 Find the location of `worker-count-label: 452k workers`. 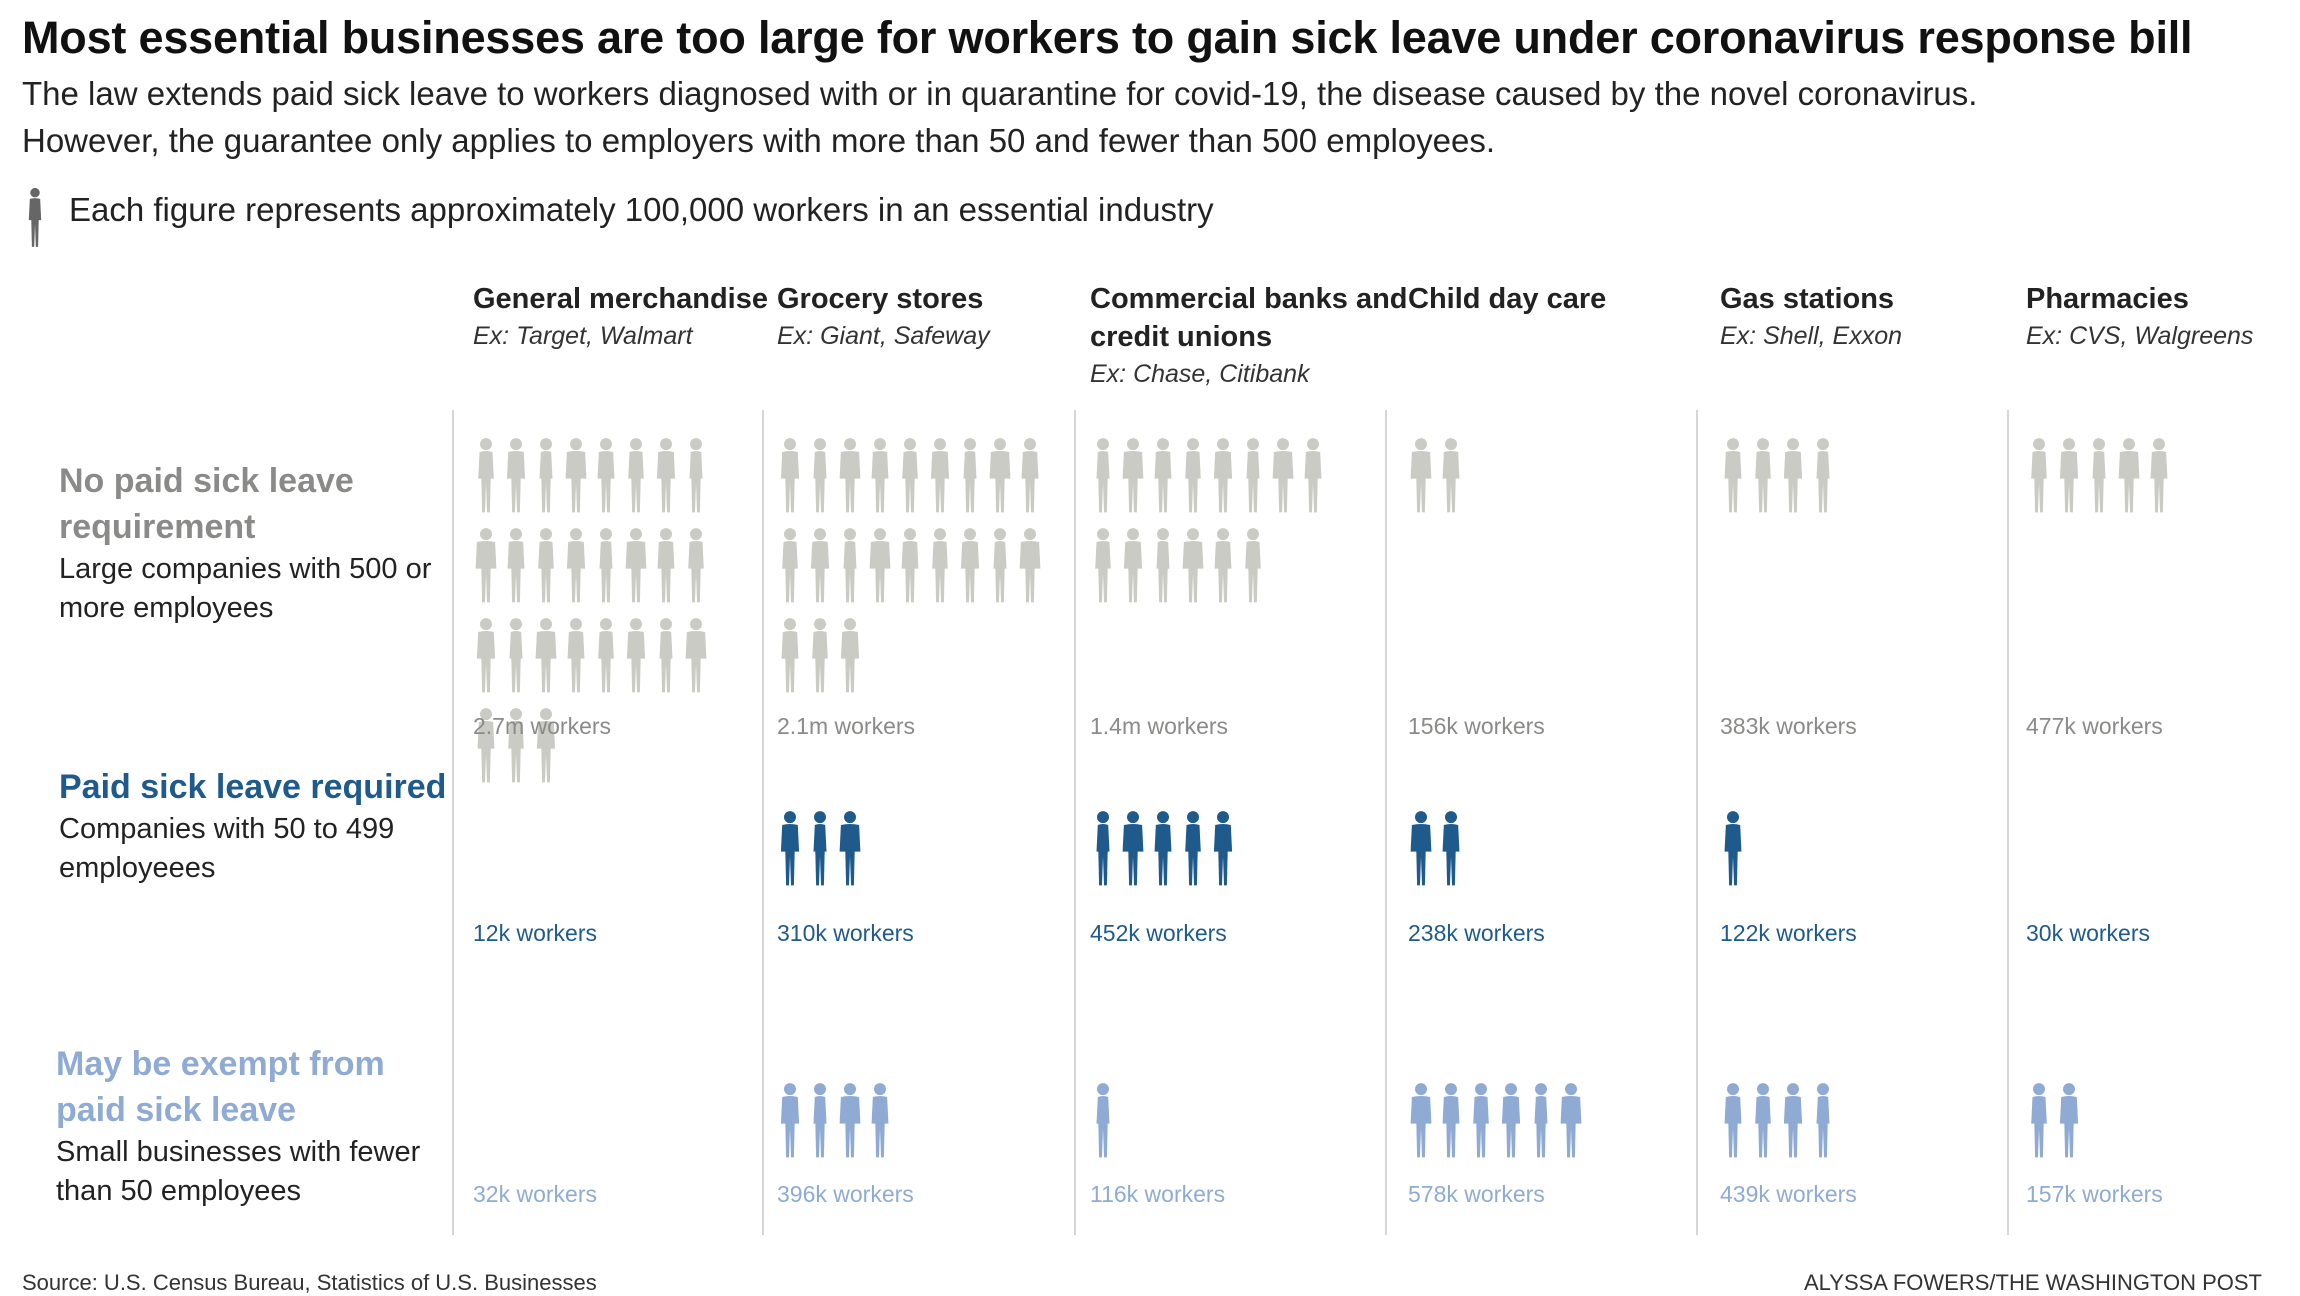

worker-count-label: 452k workers is located at coordinates (1158, 933).